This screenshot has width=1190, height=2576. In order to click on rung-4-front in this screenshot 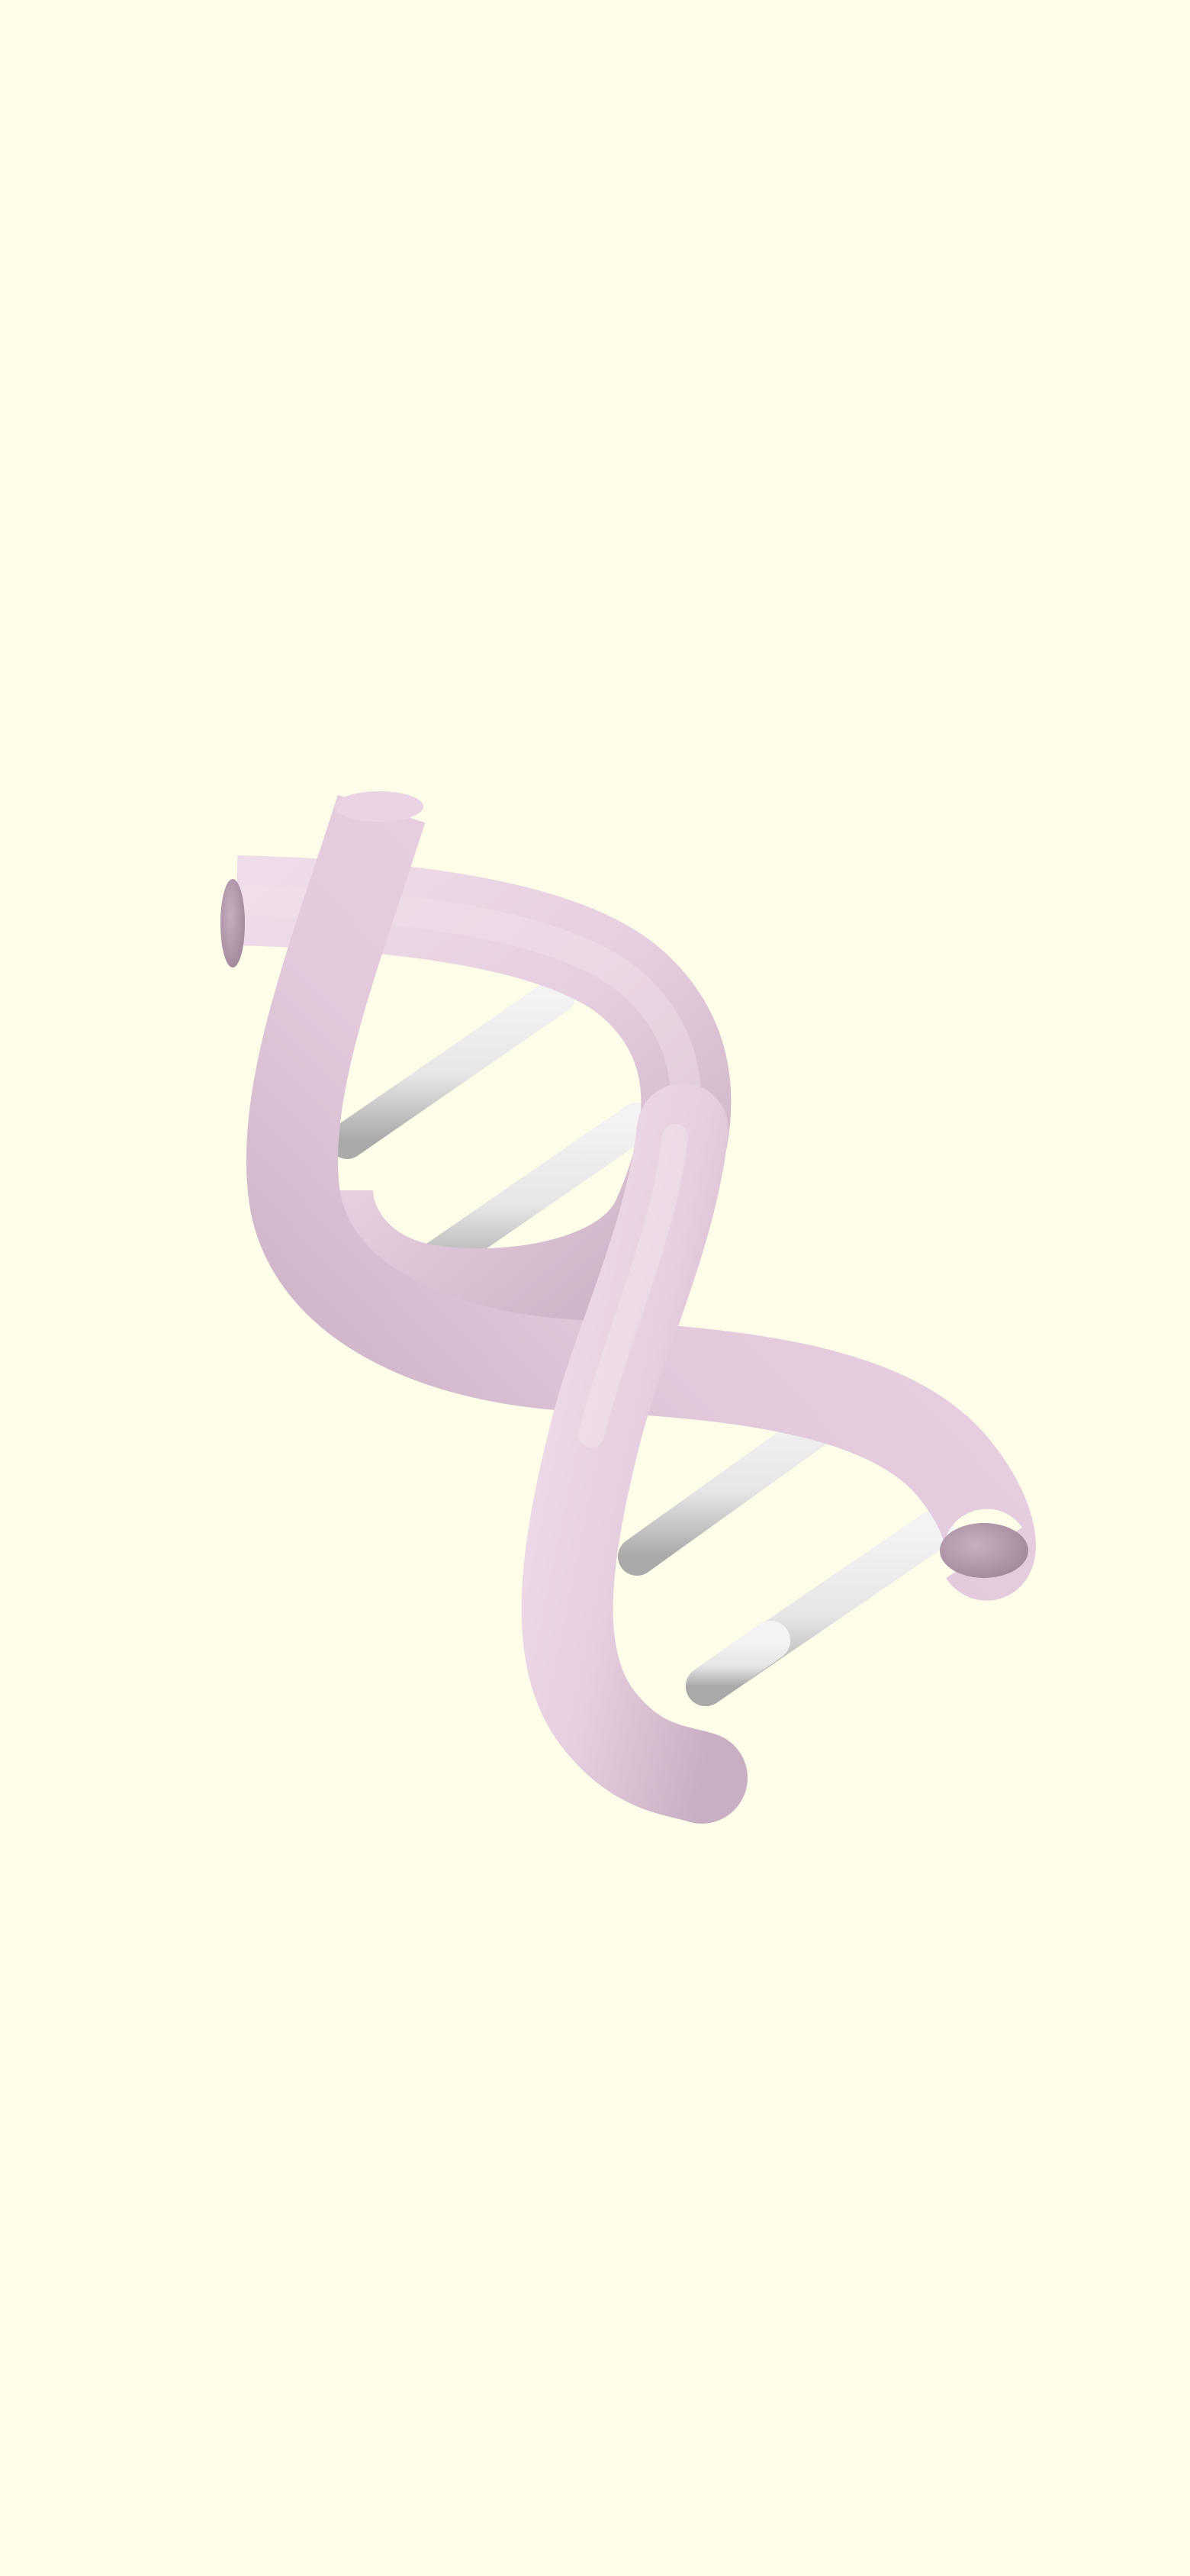, I will do `click(738, 1663)`.